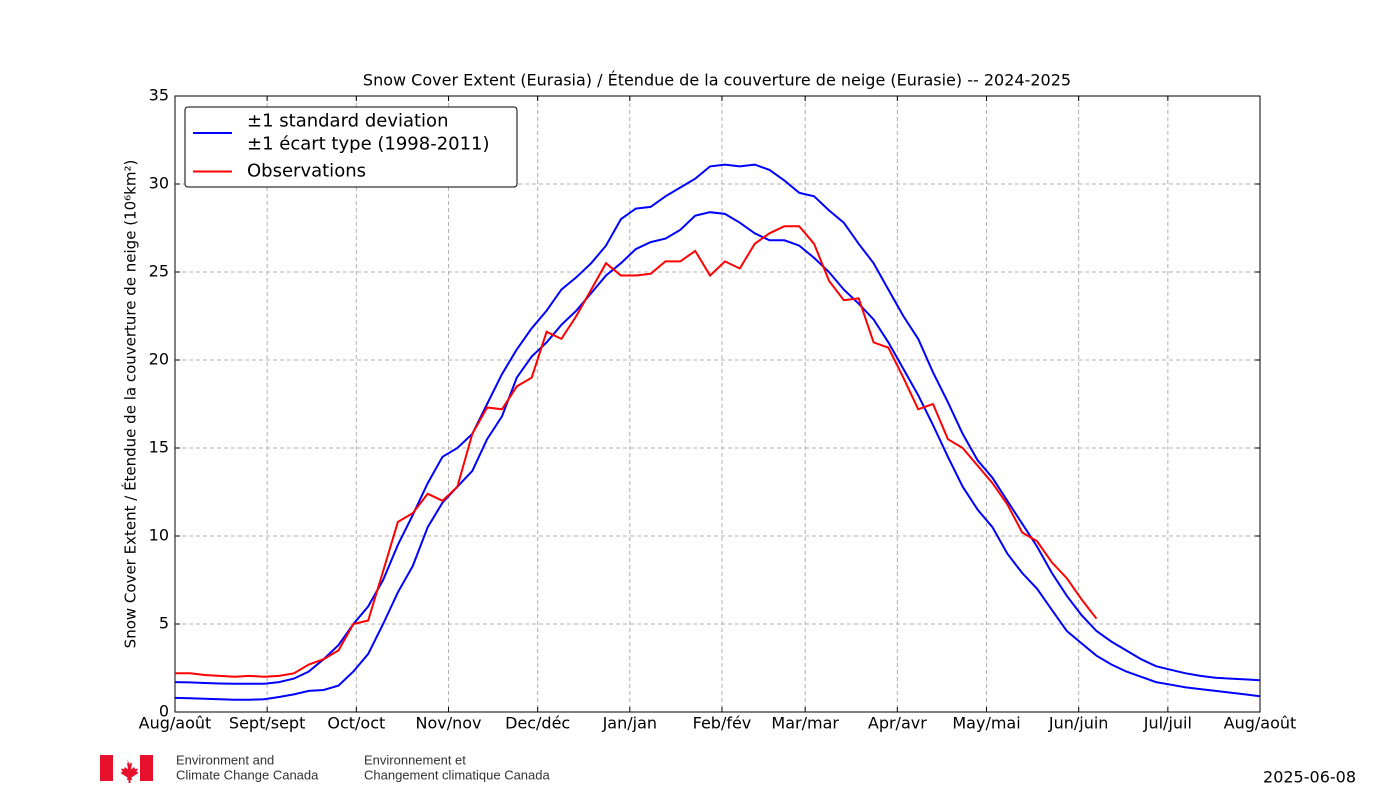 Image resolution: width=1400 pixels, height=800 pixels. Describe the element at coordinates (159, 359) in the screenshot. I see `y-tick-label: 20` at that location.